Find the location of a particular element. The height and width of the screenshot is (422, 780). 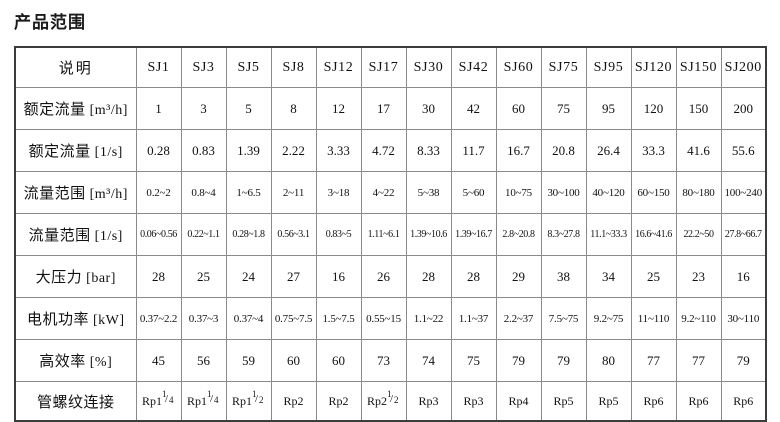

header-model-cell: SJ200 is located at coordinates (743, 67).